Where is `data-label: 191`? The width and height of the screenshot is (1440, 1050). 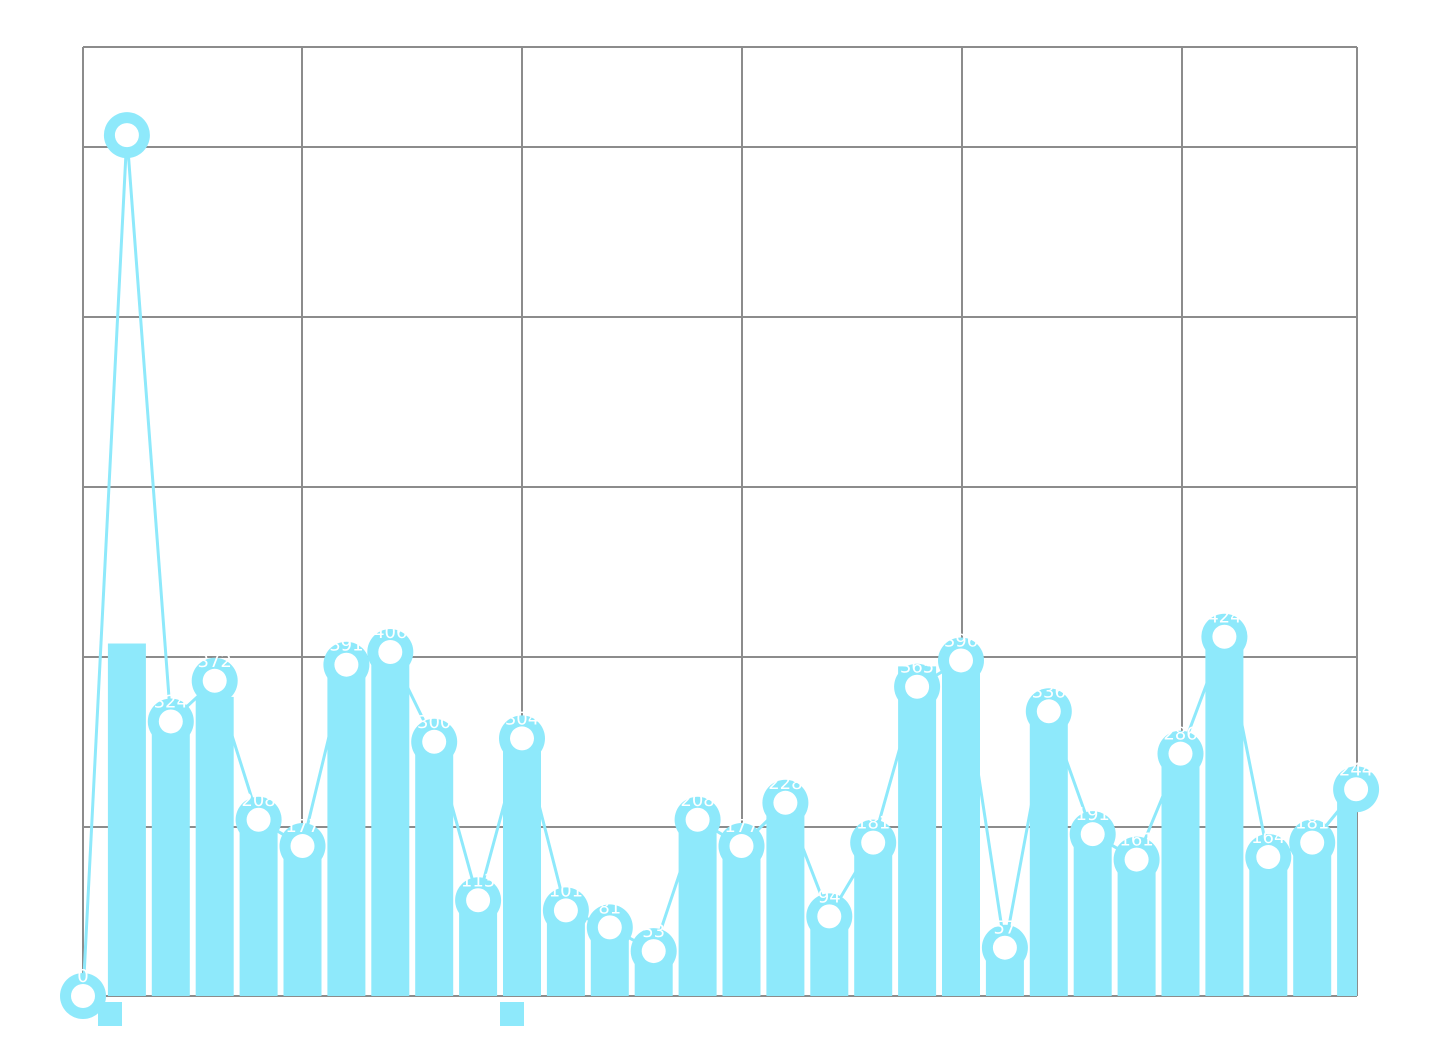 data-label: 191 is located at coordinates (1093, 814).